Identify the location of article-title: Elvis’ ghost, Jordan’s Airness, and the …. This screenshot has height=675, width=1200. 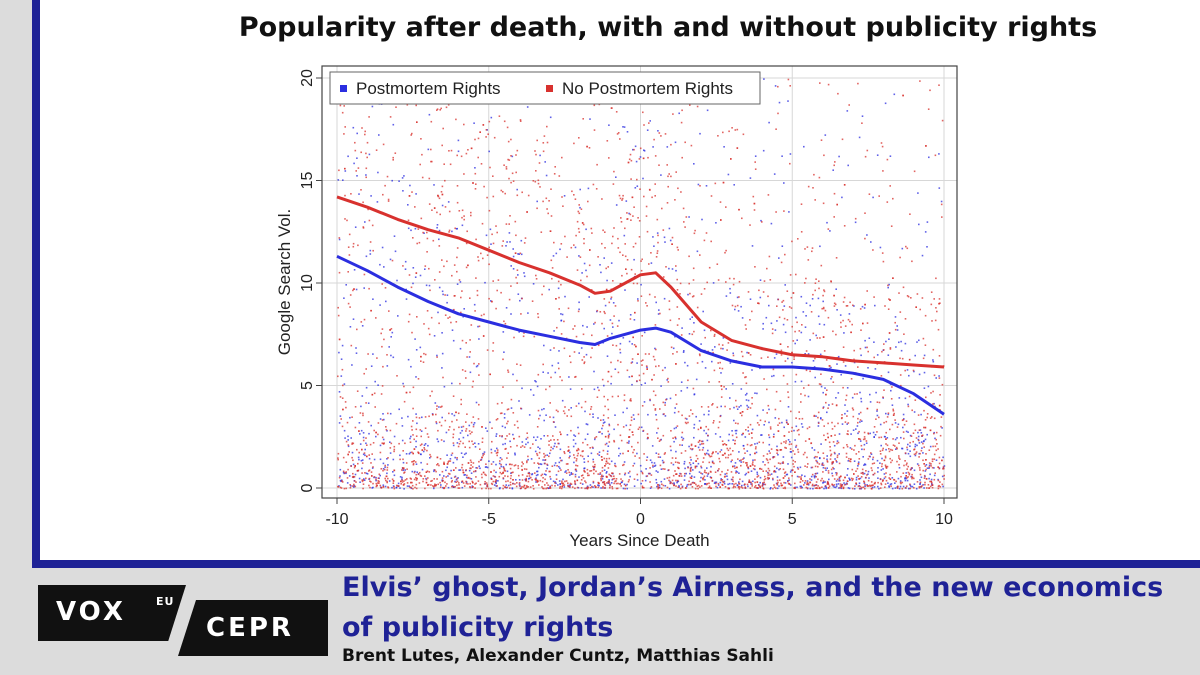
(753, 607).